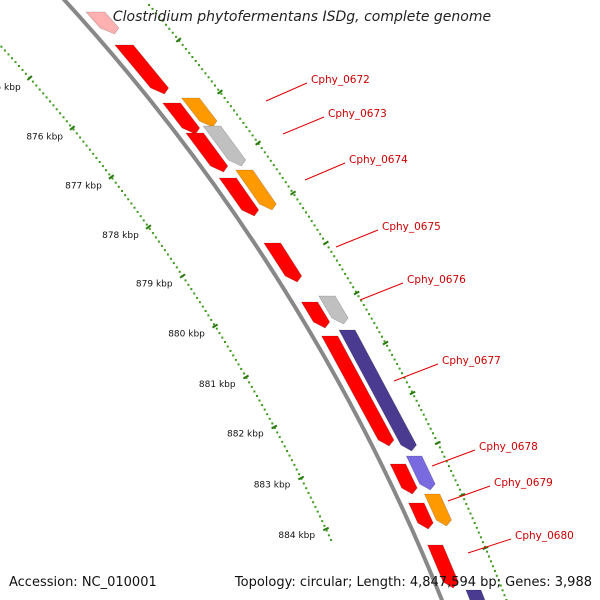 This screenshot has width=600, height=600. What do you see at coordinates (411, 227) in the screenshot?
I see `gene-label: Cphy_0675` at bounding box center [411, 227].